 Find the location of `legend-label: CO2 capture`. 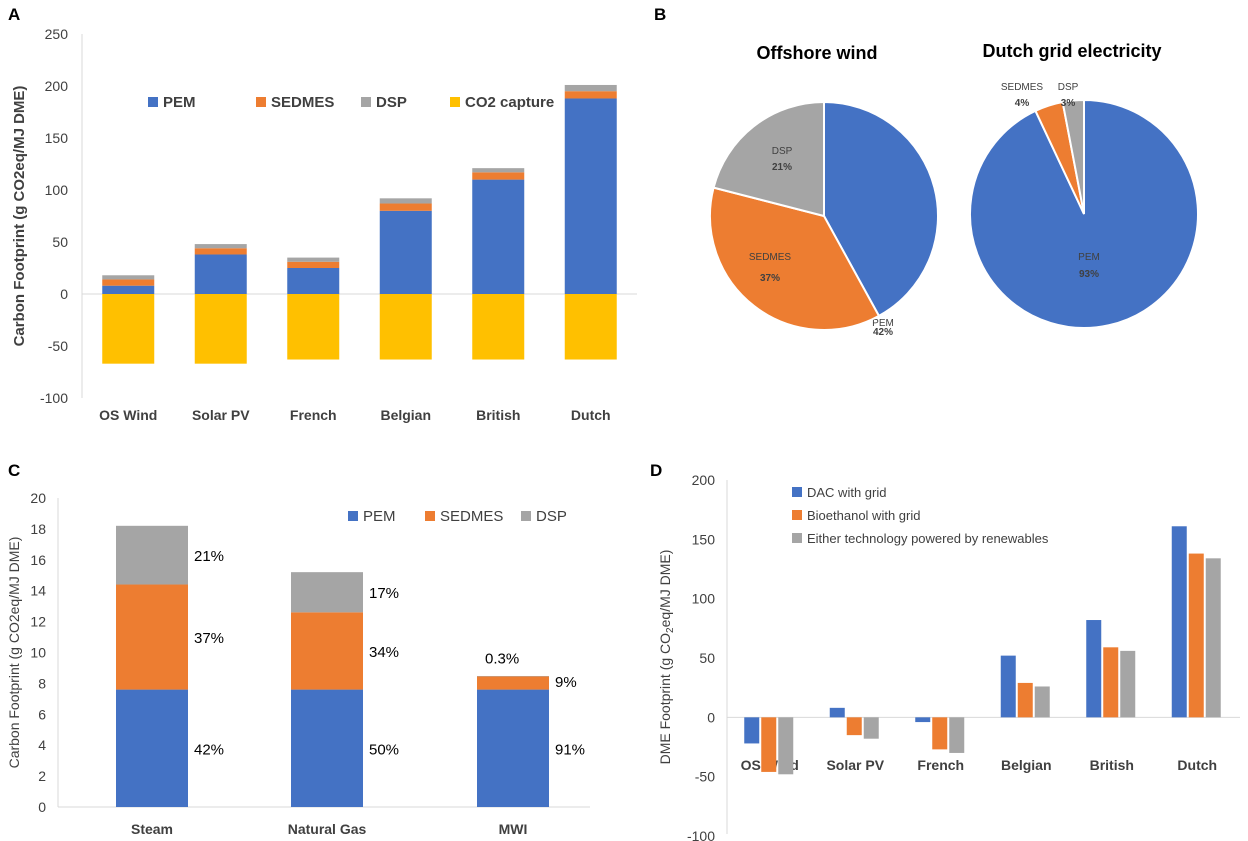

legend-label: CO2 capture is located at coordinates (509, 102).